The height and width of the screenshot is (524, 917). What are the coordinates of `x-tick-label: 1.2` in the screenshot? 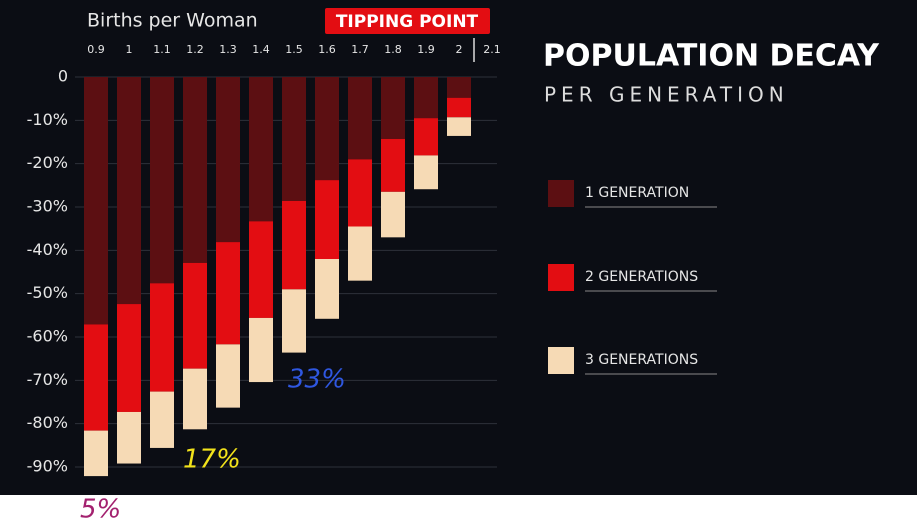 It's located at (195, 49).